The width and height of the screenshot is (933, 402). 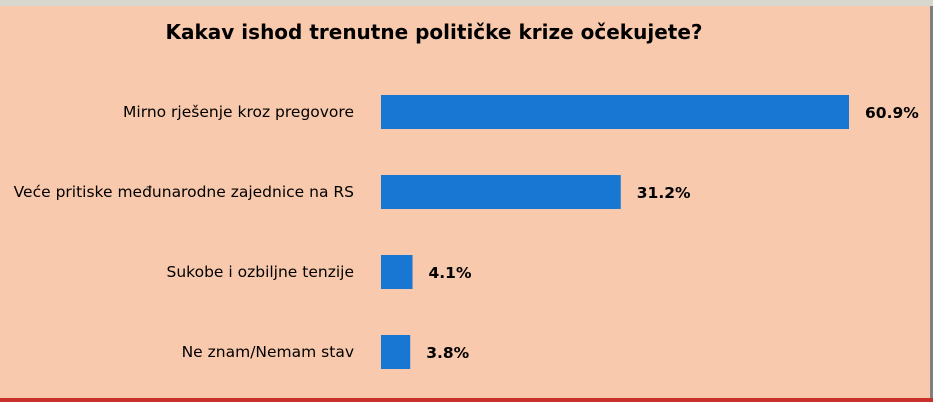 What do you see at coordinates (450, 273) in the screenshot?
I see `value-label: 4.1%` at bounding box center [450, 273].